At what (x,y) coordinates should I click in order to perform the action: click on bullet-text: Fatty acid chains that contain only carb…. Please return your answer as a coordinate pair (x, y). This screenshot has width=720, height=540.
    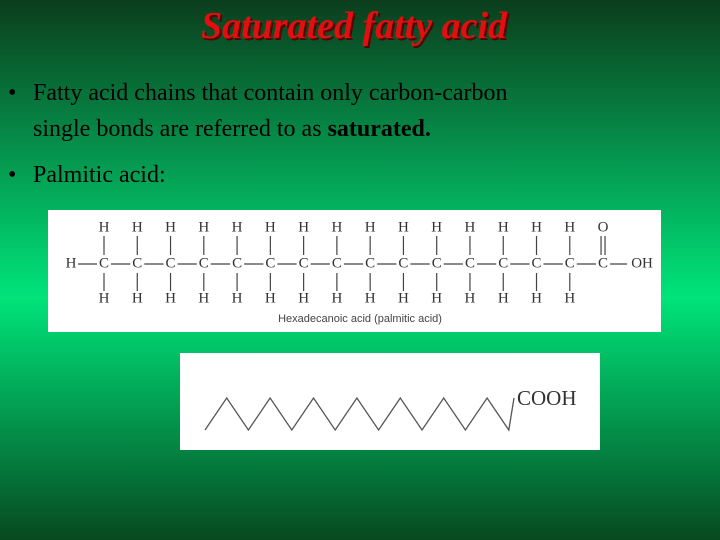
    Looking at the image, I should click on (270, 111).